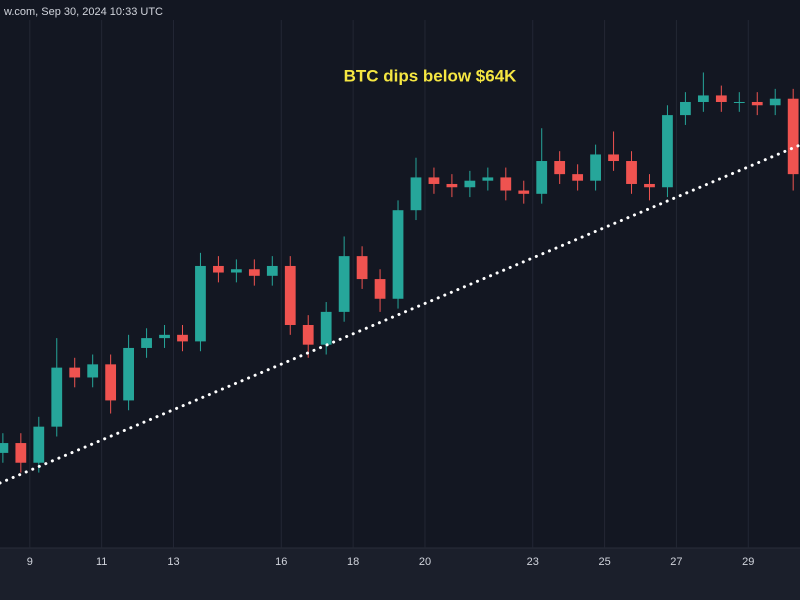  I want to click on x-tick-label: 29, so click(748, 562).